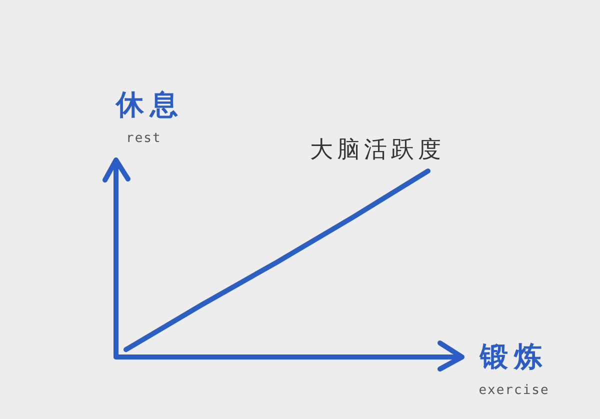 This screenshot has width=600, height=419. What do you see at coordinates (514, 369) in the screenshot?
I see `x-axis-title: 锻炼 exercise` at bounding box center [514, 369].